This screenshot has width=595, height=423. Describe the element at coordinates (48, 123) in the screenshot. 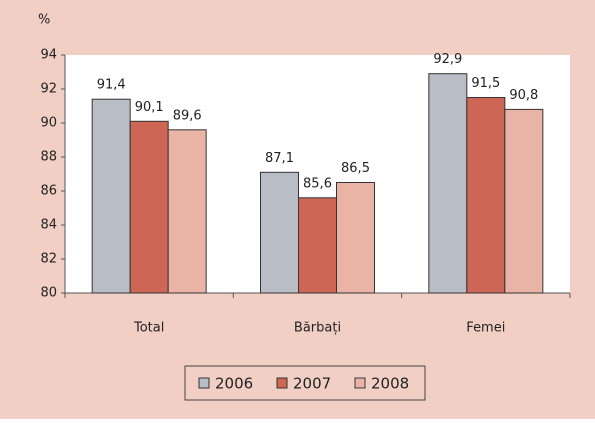

I see `y-tick-label: 90` at that location.